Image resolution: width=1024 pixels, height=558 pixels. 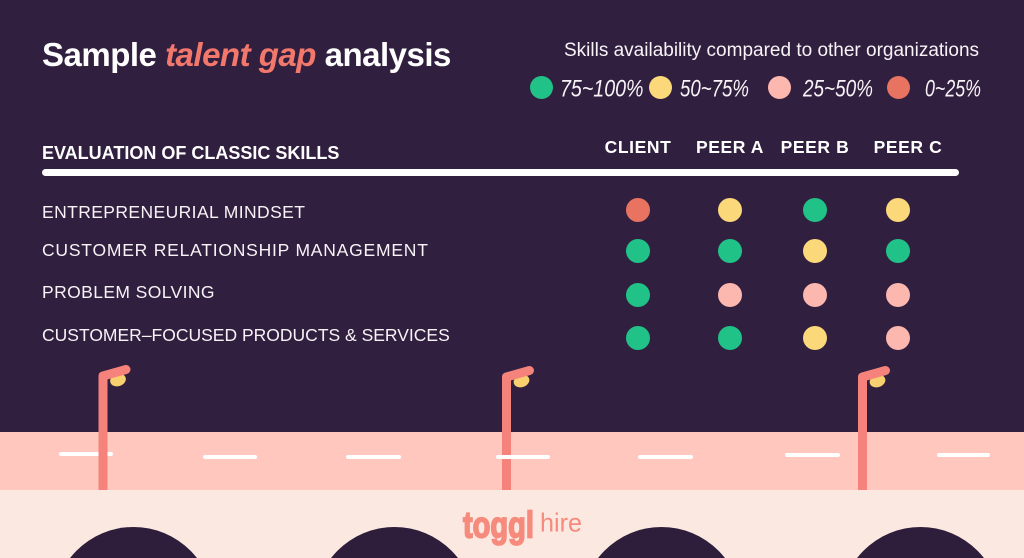 I want to click on svg-text: hire, so click(x=561, y=523).